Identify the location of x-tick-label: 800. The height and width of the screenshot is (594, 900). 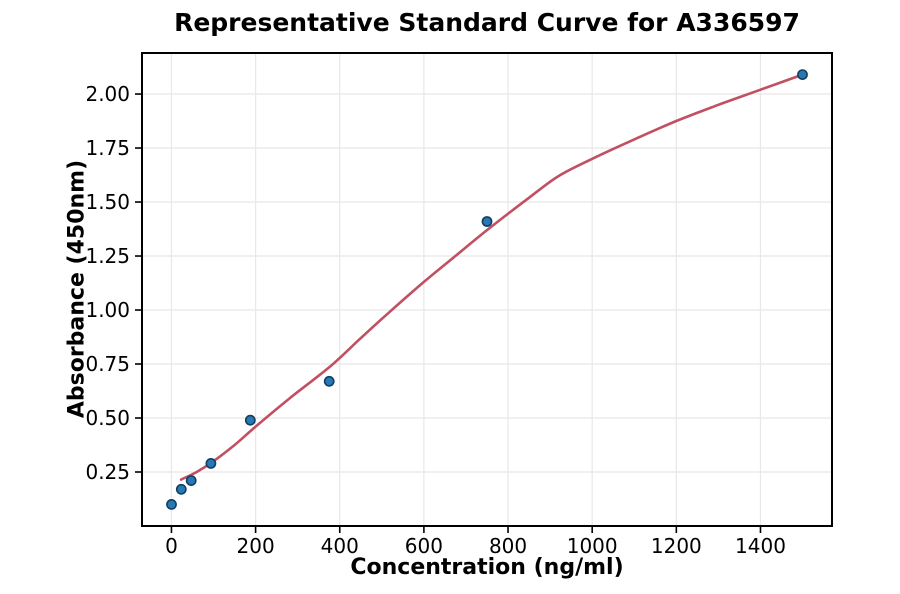
(508, 546).